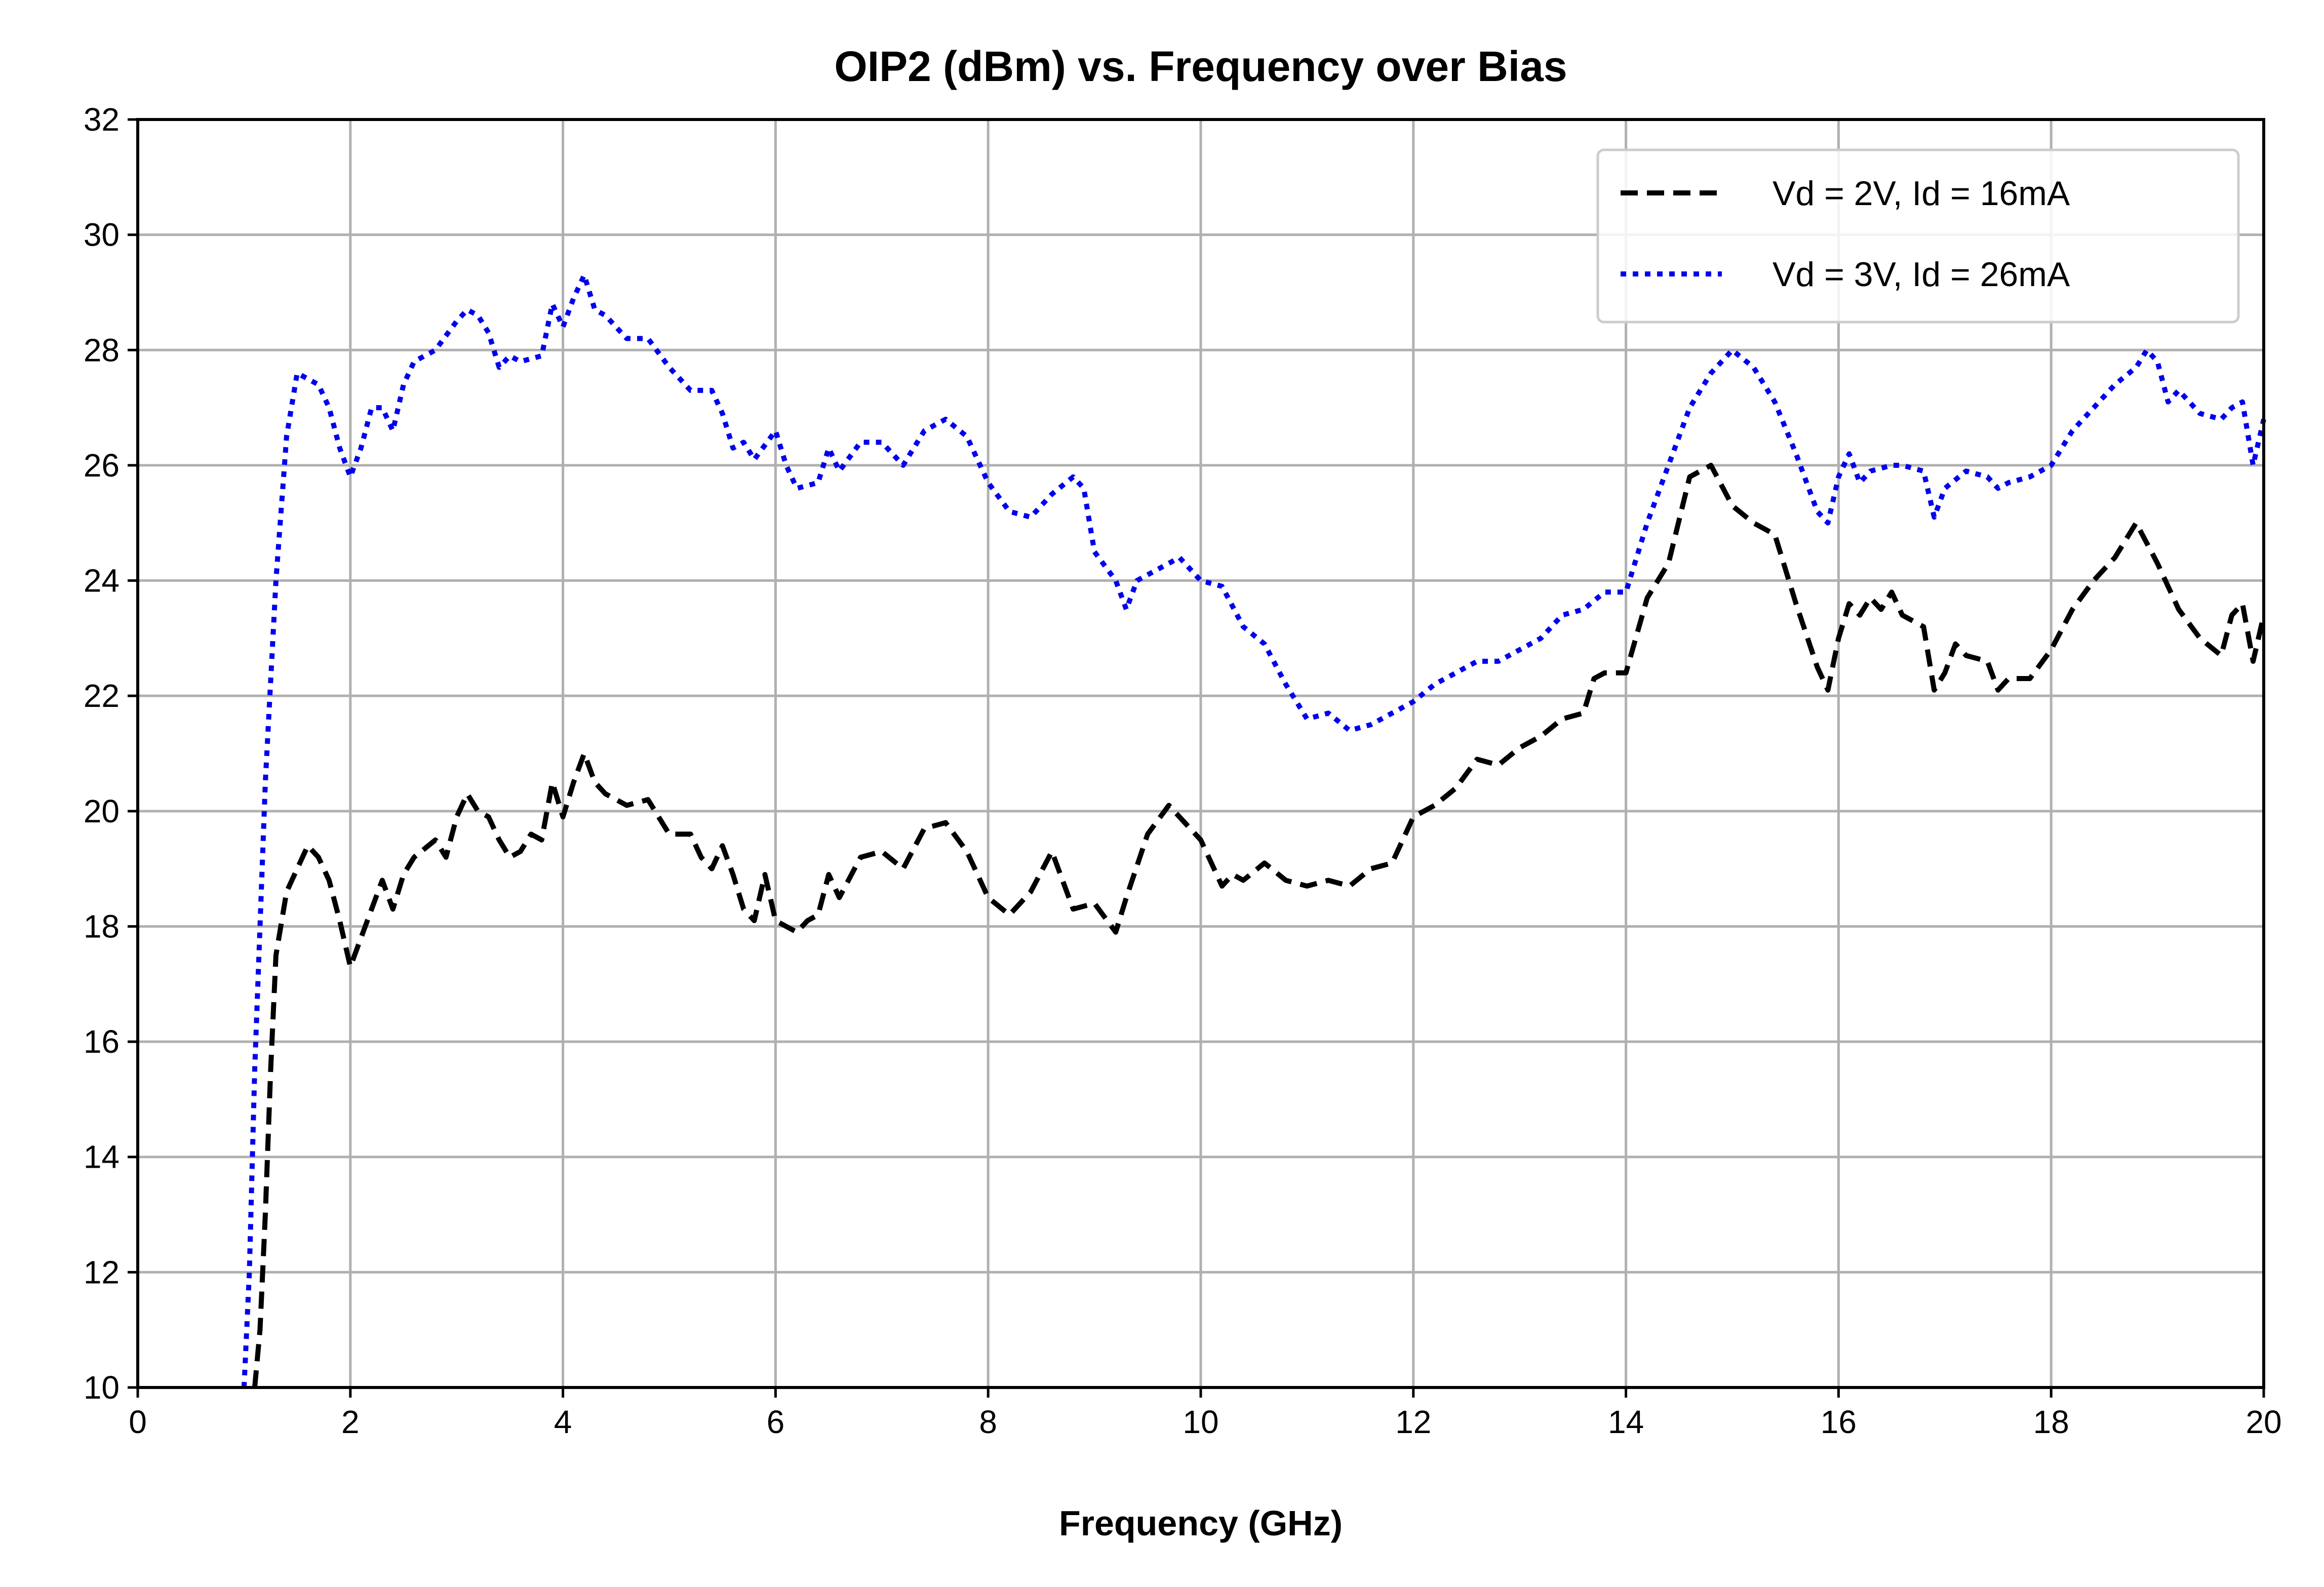  What do you see at coordinates (102, 1041) in the screenshot?
I see `y-tick-label: 16` at bounding box center [102, 1041].